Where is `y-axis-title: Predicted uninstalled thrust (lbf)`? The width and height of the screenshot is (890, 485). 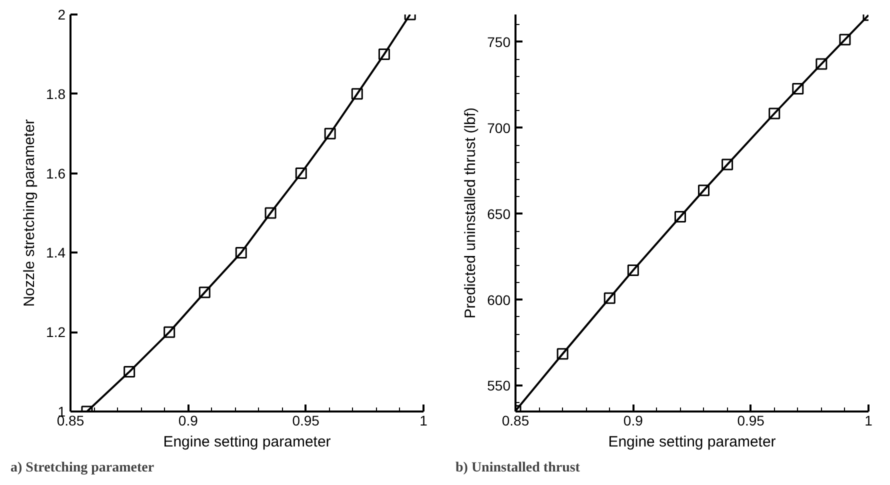 y-axis-title: Predicted uninstalled thrust (lbf) is located at coordinates (471, 213).